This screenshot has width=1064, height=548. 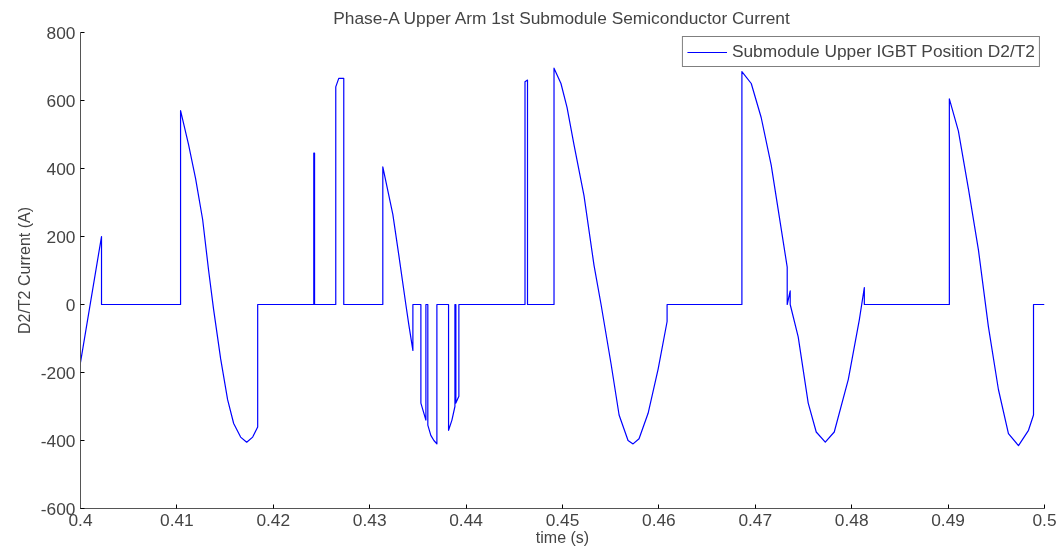 What do you see at coordinates (1044, 519) in the screenshot?
I see `x-tick-label: 0.5` at bounding box center [1044, 519].